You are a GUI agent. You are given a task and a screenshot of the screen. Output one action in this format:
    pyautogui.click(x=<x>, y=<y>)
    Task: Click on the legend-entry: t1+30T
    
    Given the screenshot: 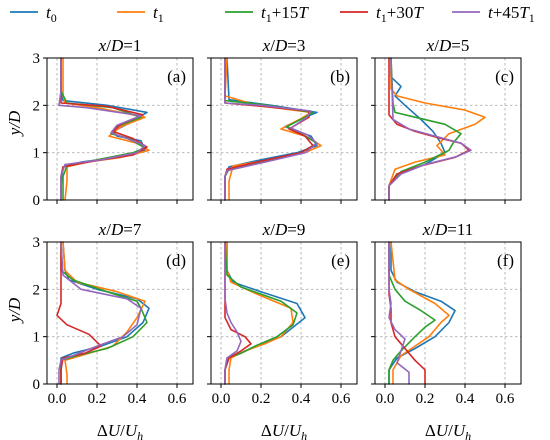 What is the action you would take?
    pyautogui.click(x=382, y=14)
    